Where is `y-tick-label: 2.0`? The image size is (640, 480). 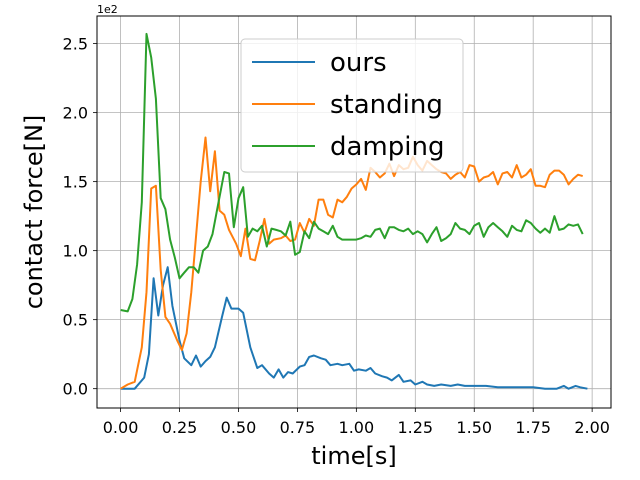 y-tick-label: 2.0 is located at coordinates (75, 113).